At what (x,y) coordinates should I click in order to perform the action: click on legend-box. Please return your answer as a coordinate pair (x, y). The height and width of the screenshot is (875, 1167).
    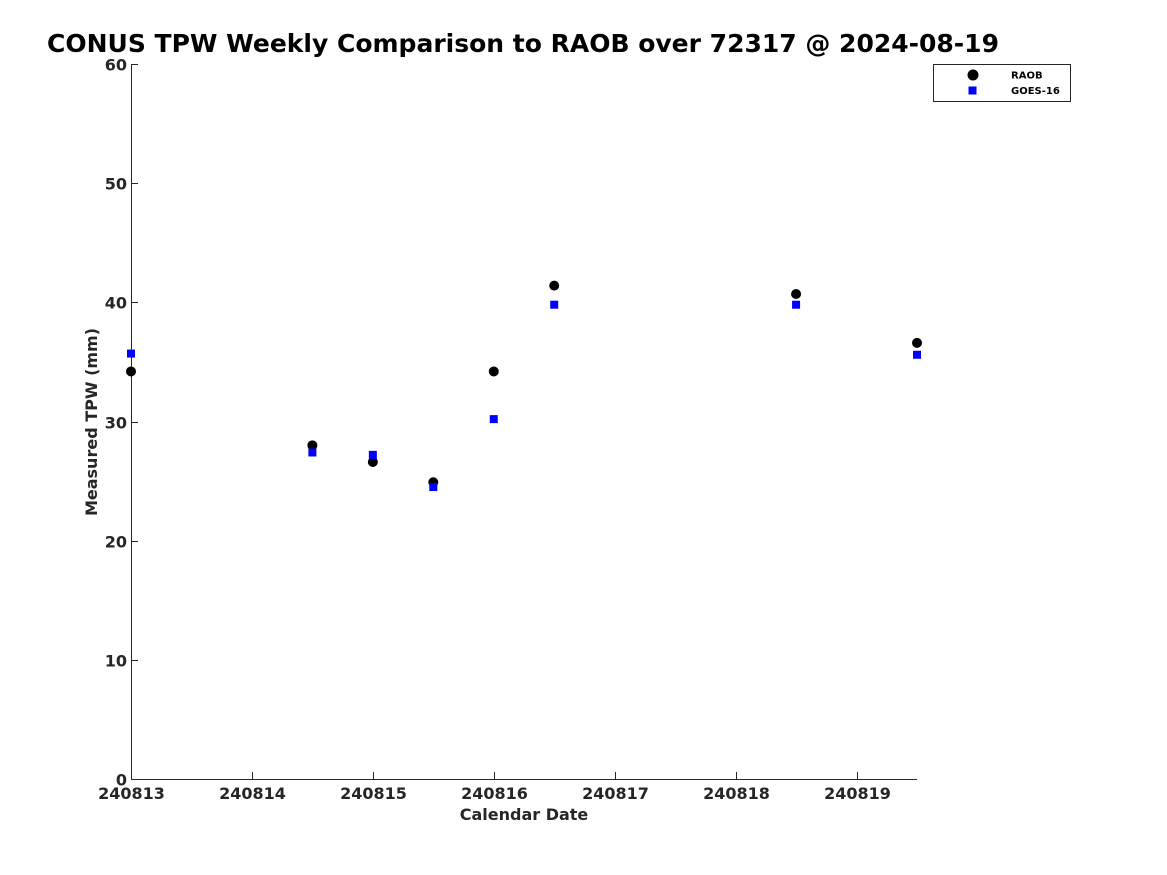
    Looking at the image, I should click on (1002, 83).